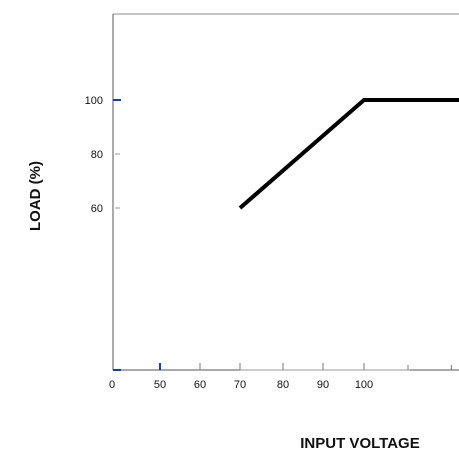 The image size is (459, 455). Describe the element at coordinates (364, 385) in the screenshot. I see `x-tick-label-100: 100` at that location.